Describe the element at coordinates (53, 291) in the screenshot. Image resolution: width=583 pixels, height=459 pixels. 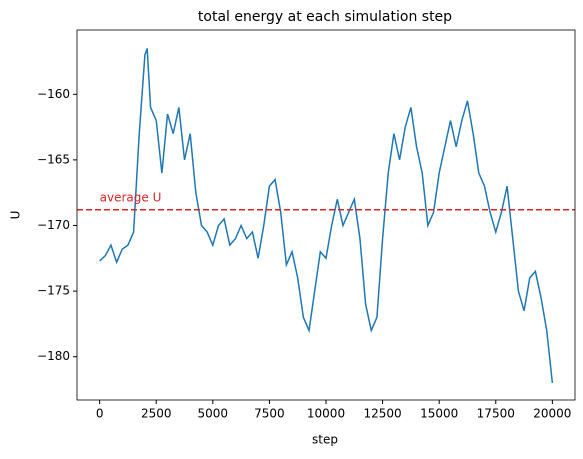
I see `y-tick-label: −175` at that location.